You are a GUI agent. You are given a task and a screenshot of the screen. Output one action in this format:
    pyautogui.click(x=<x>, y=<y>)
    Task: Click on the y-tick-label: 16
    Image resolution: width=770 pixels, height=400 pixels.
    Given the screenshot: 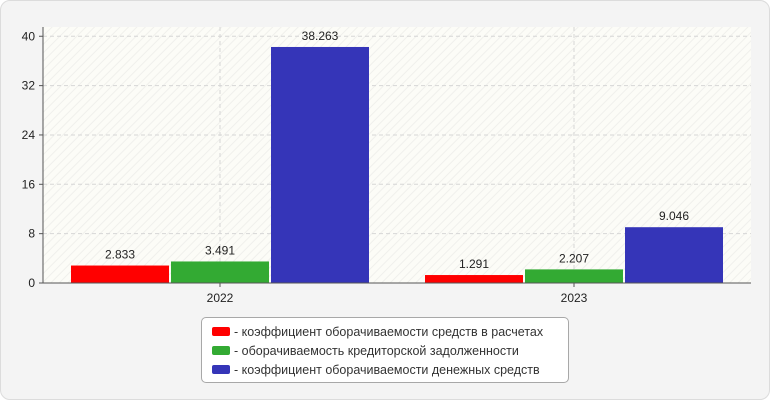 What is the action you would take?
    pyautogui.click(x=29, y=184)
    